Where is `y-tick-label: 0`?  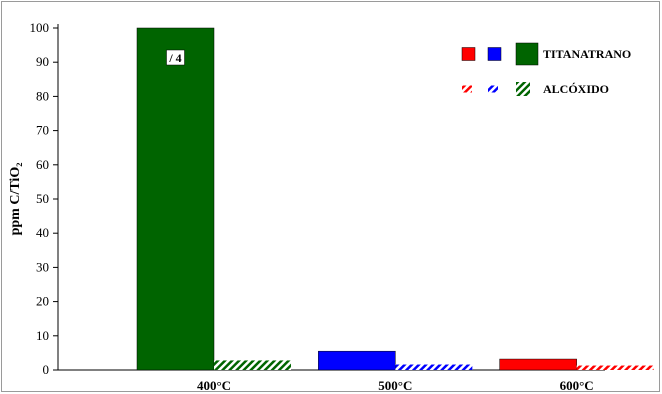
y-tick-label: 0 is located at coordinates (46, 369).